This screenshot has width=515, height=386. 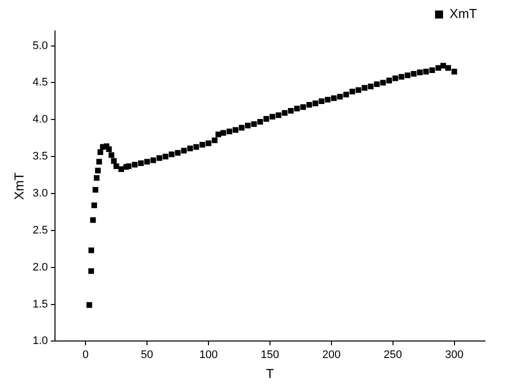 I want to click on y-tick-label: 1.5, so click(x=40, y=304).